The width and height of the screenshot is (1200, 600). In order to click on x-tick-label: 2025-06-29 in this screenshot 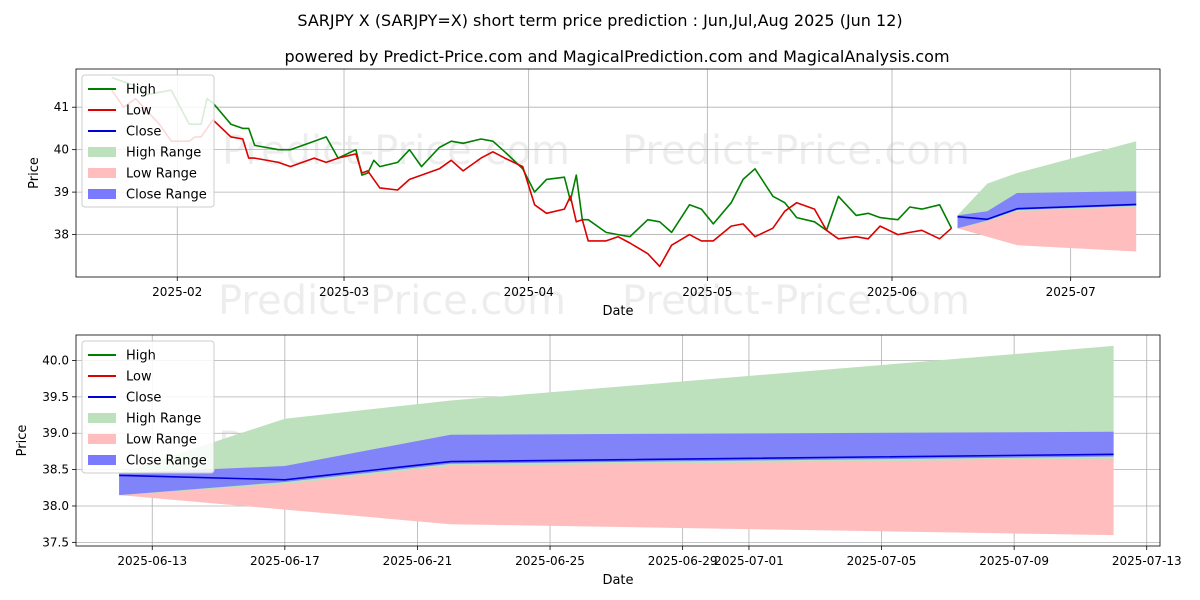, I will do `click(683, 561)`.